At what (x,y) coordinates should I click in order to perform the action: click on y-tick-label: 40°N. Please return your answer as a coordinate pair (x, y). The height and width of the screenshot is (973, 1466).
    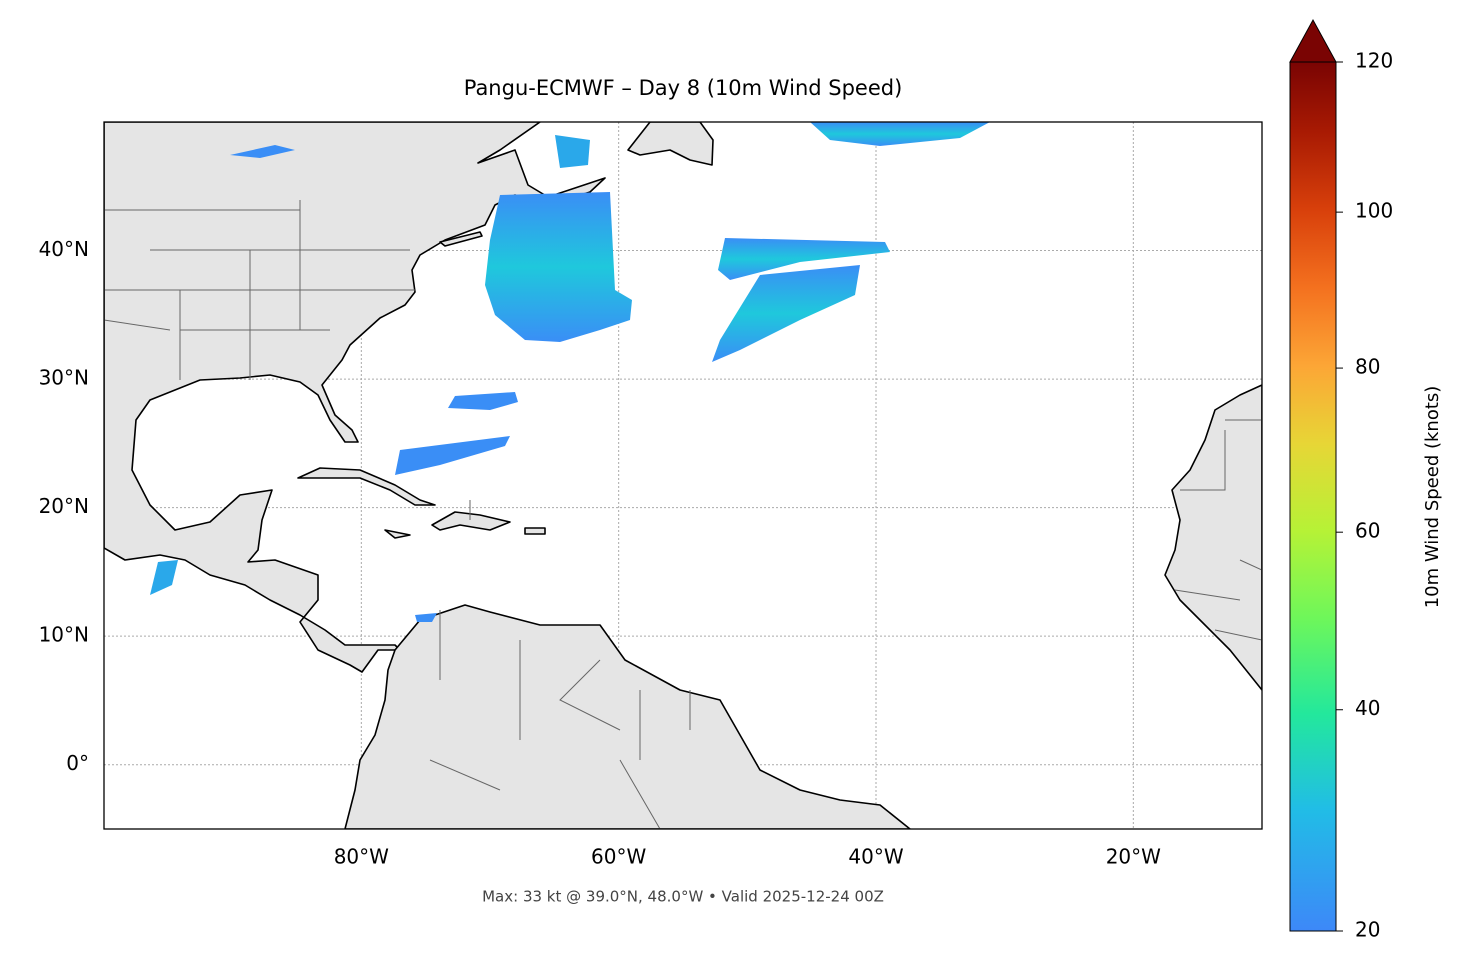
    Looking at the image, I should click on (64, 249).